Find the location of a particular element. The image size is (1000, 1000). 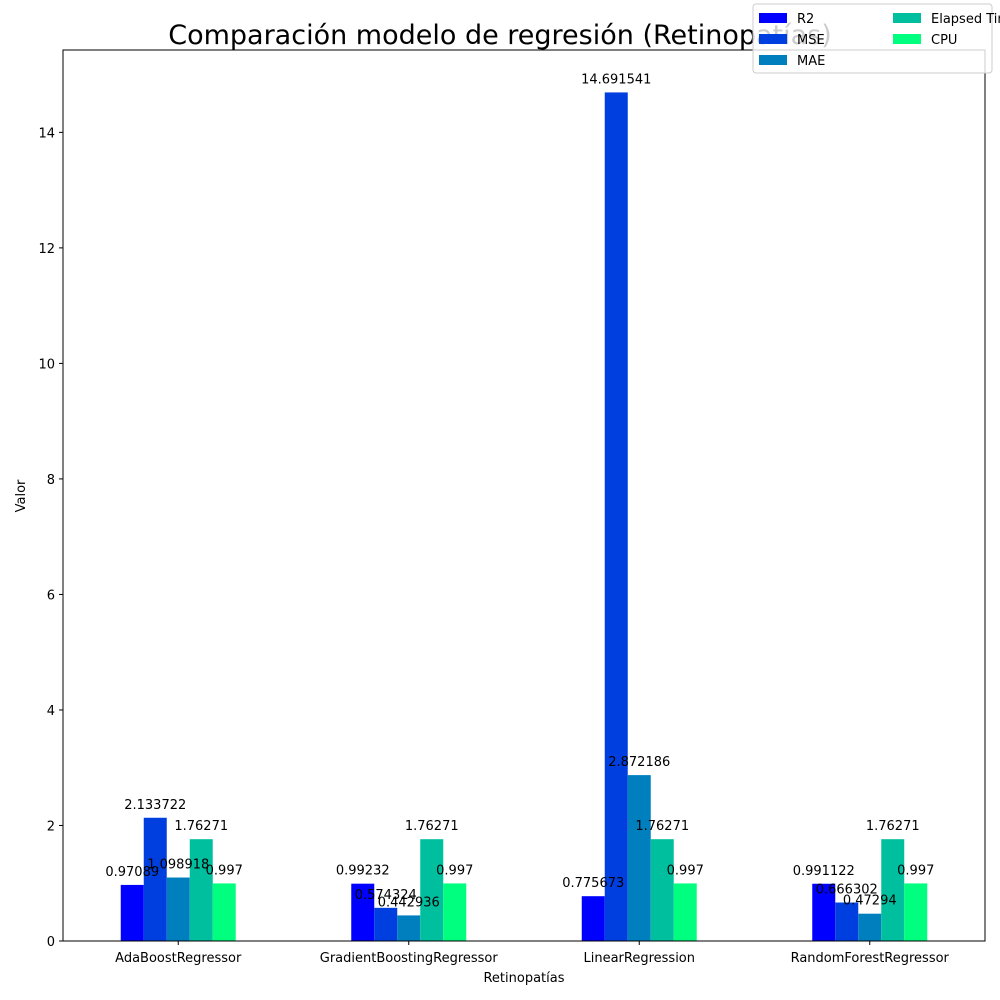

y-tick-label: 14 is located at coordinates (46, 133).